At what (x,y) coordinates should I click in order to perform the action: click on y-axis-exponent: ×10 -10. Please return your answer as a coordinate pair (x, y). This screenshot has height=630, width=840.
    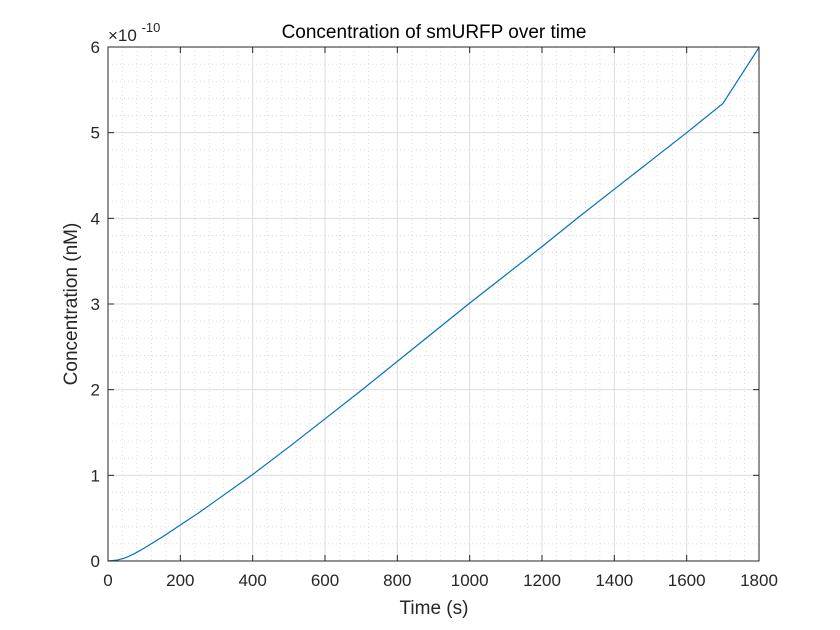
    Looking at the image, I should click on (134, 32).